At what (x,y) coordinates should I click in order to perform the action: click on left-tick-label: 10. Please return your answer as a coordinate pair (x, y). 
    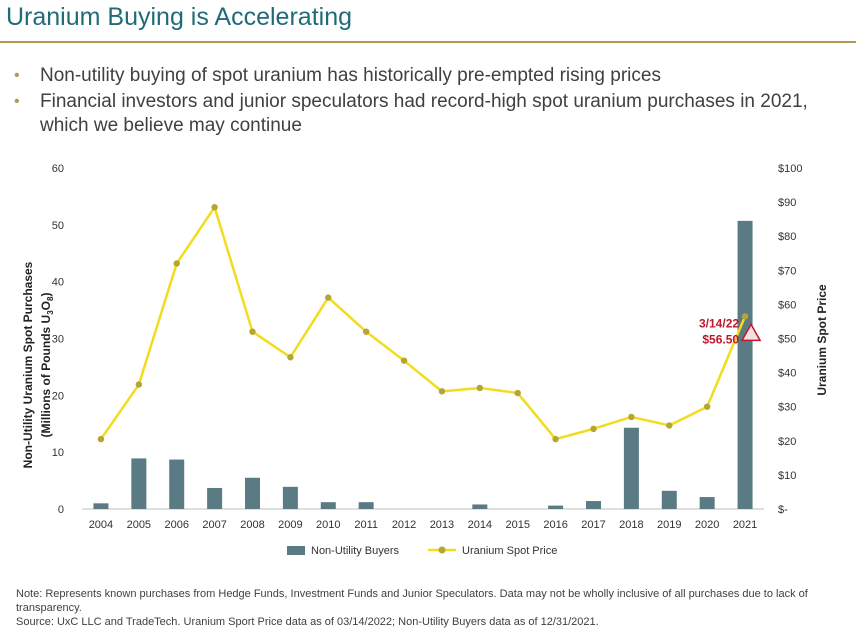
    Looking at the image, I should click on (58, 453).